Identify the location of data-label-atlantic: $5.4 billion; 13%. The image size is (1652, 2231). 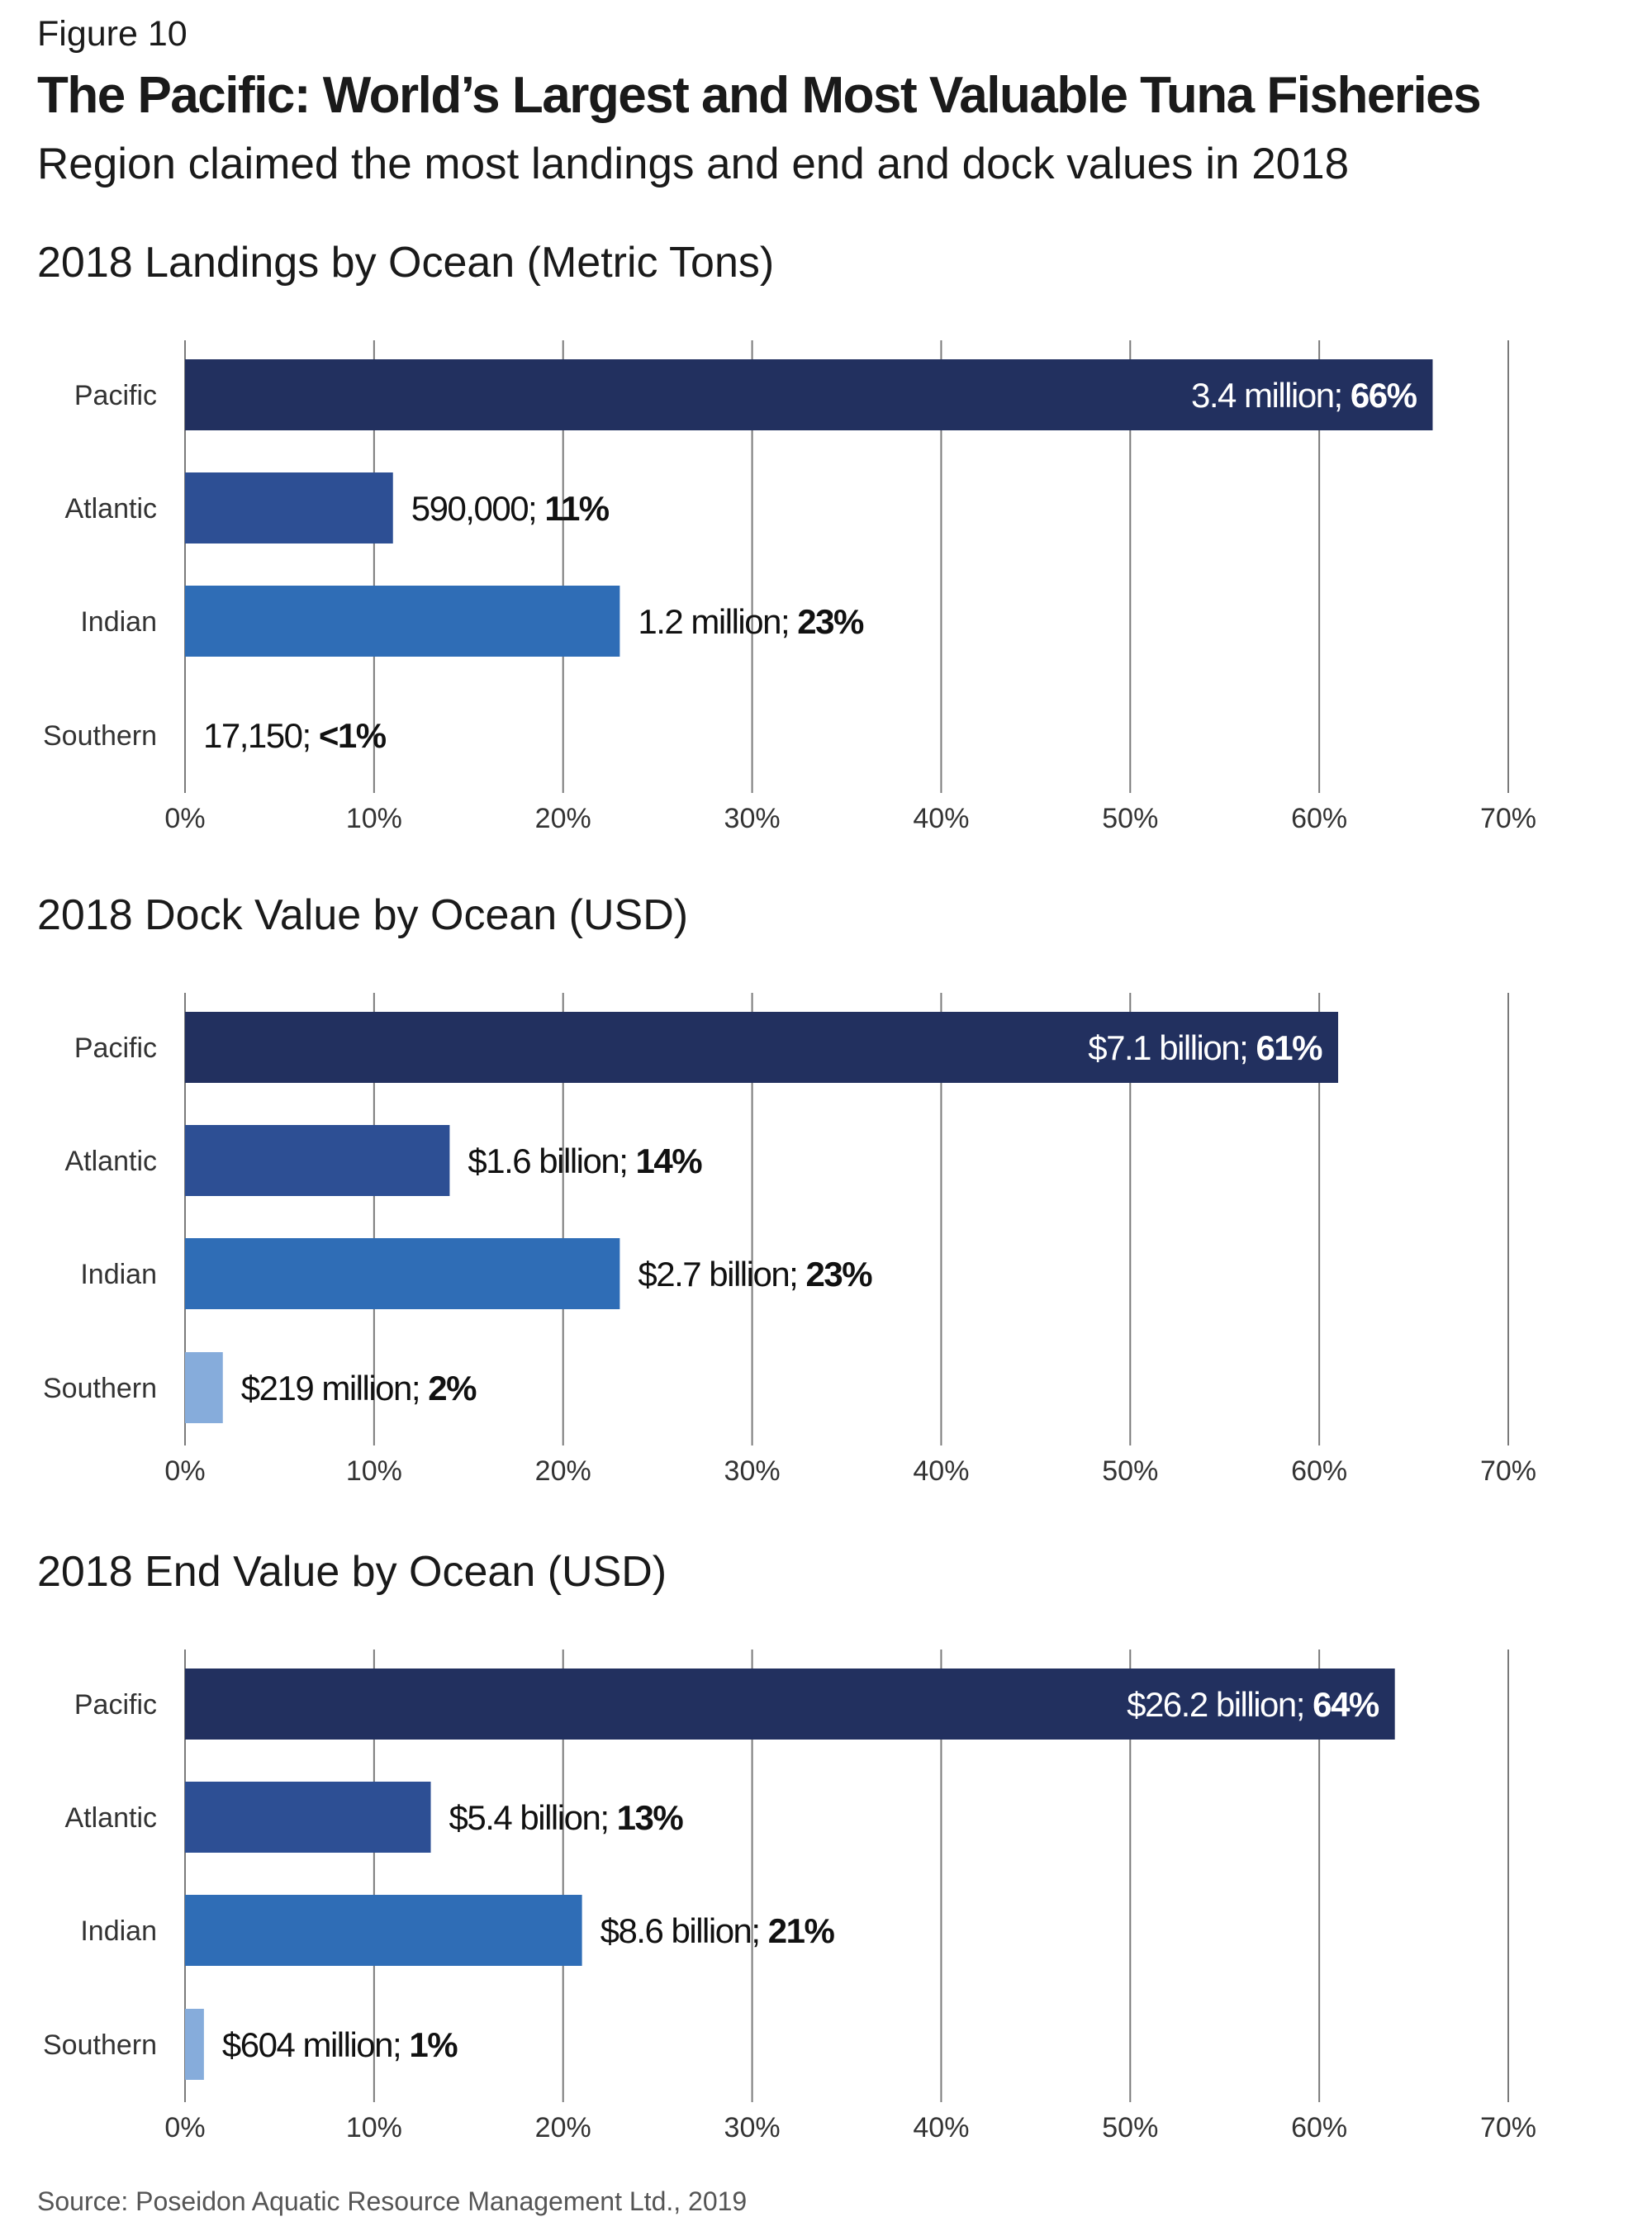
(566, 1817).